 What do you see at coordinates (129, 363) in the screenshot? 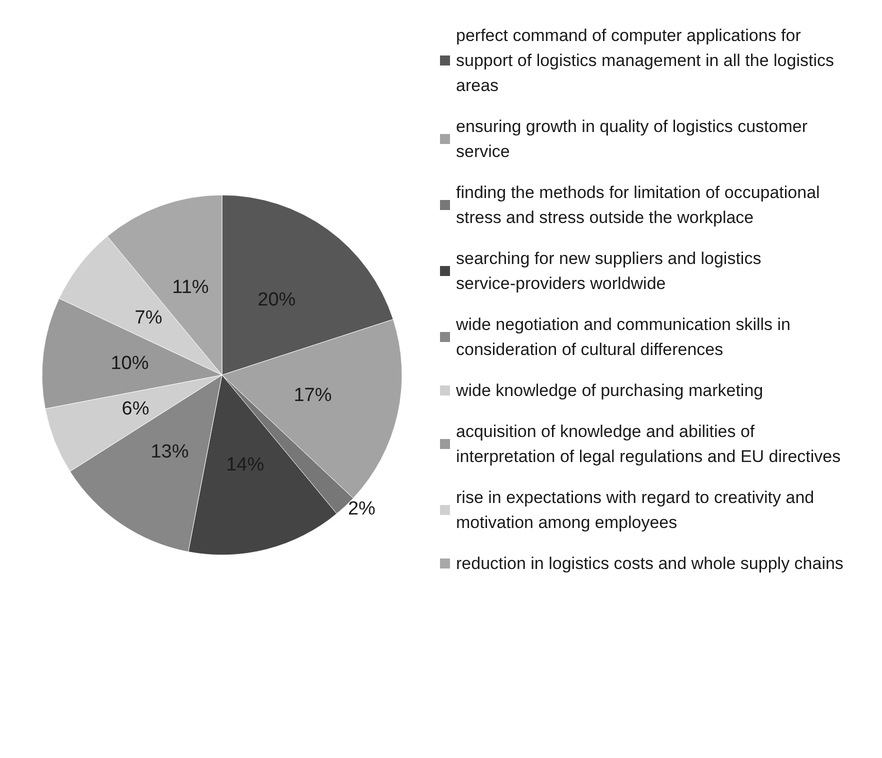
I see `data-label: 10%` at bounding box center [129, 363].